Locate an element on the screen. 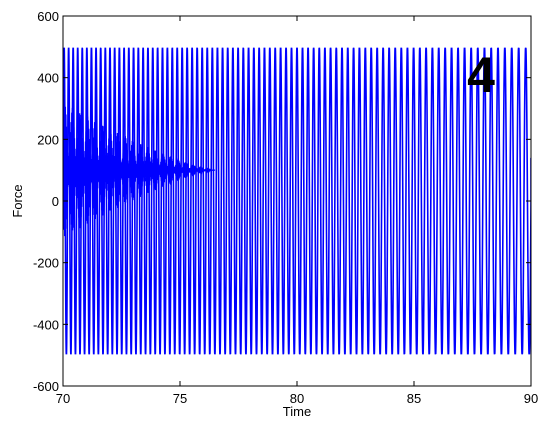 The image size is (543, 421). y-tick-label: 0 is located at coordinates (55, 201).